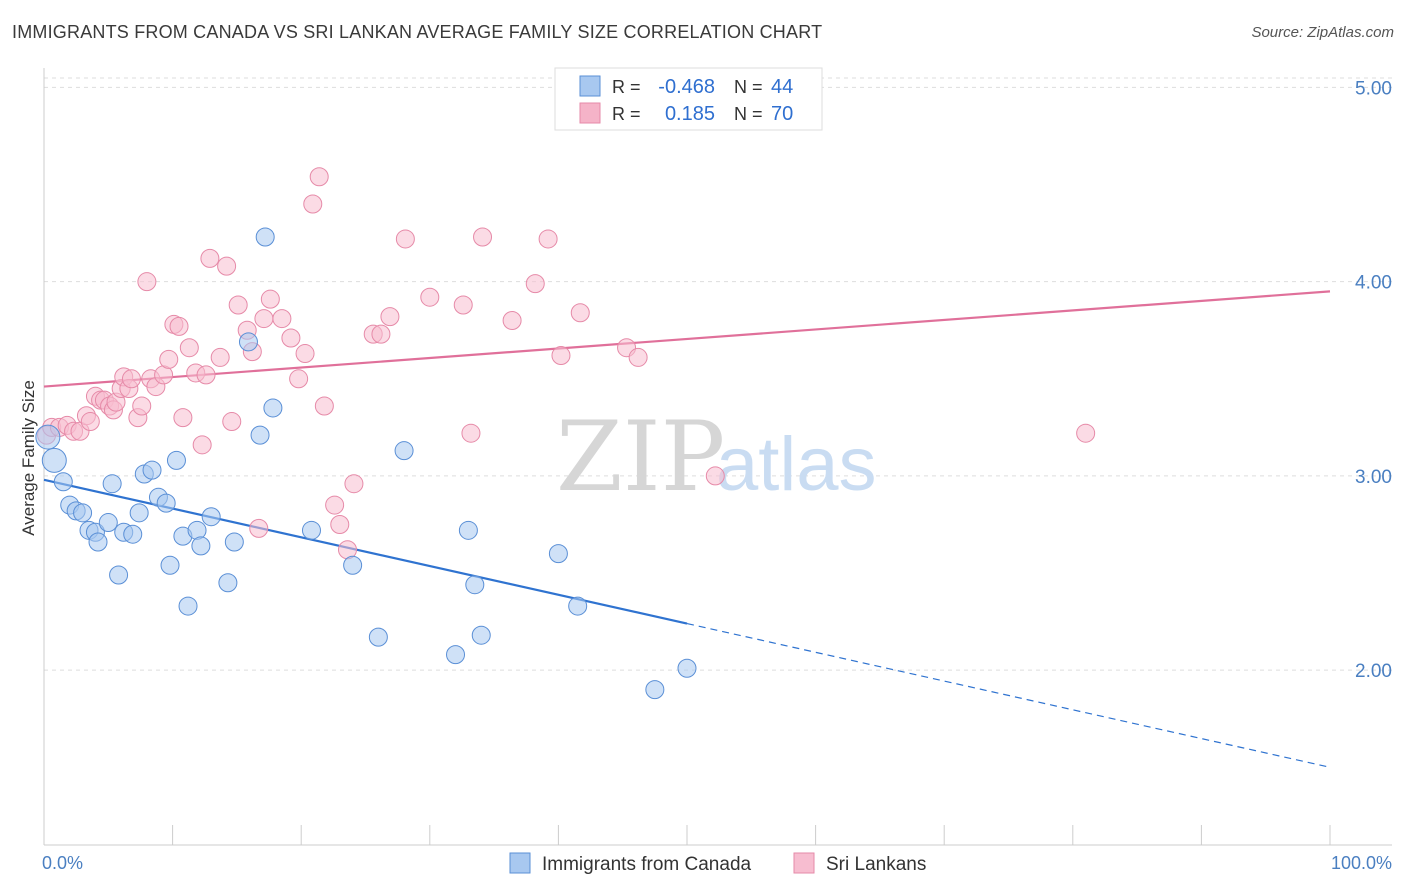  Describe the element at coordinates (1373, 380) in the screenshot. I see `y-tick-labels: 2.00 3.00 4.00 5.00` at that location.